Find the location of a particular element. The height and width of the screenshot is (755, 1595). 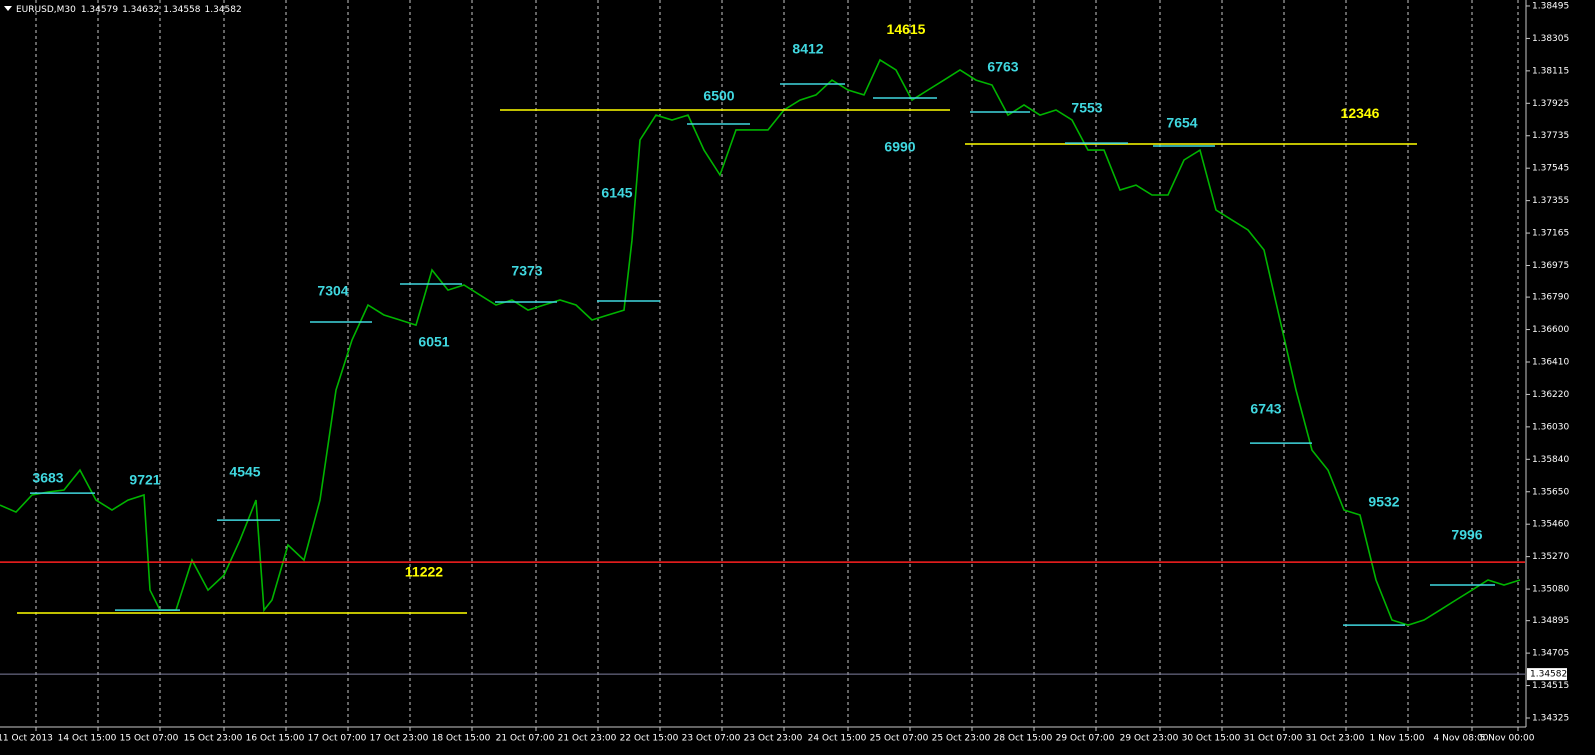

x-tick-label: 31 Oct 23:00 is located at coordinates (1335, 739).